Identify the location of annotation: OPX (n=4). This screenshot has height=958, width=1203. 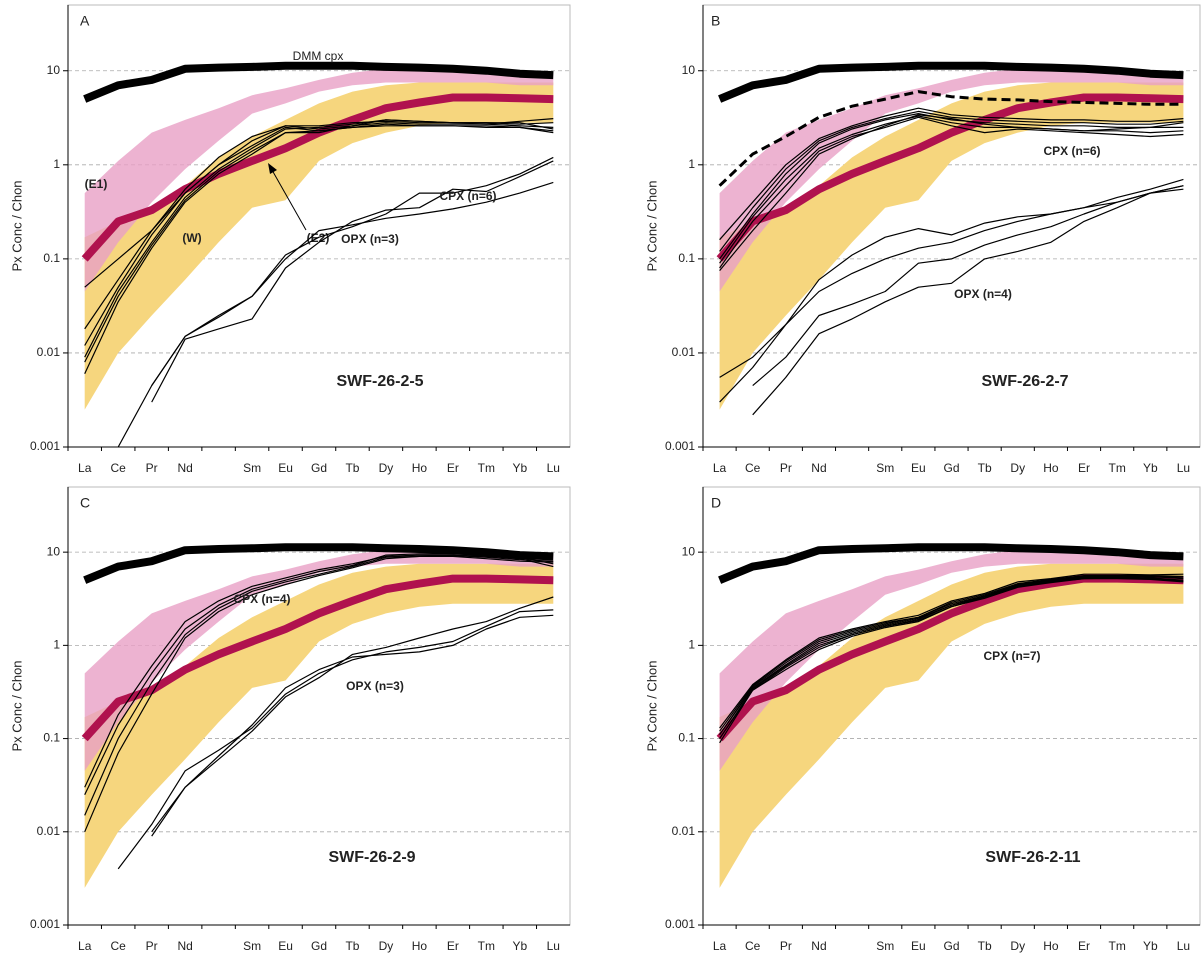
(983, 294).